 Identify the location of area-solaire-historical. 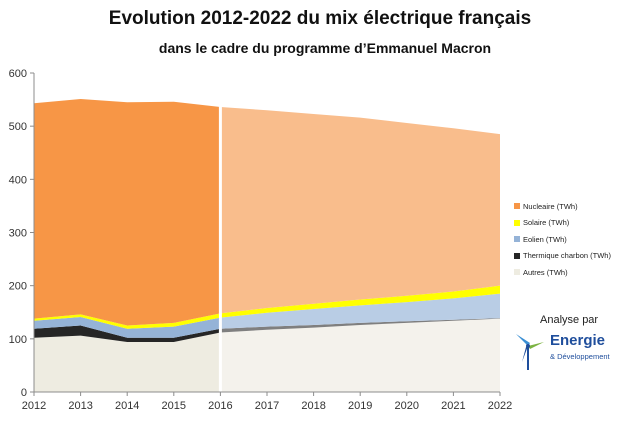
(127, 321).